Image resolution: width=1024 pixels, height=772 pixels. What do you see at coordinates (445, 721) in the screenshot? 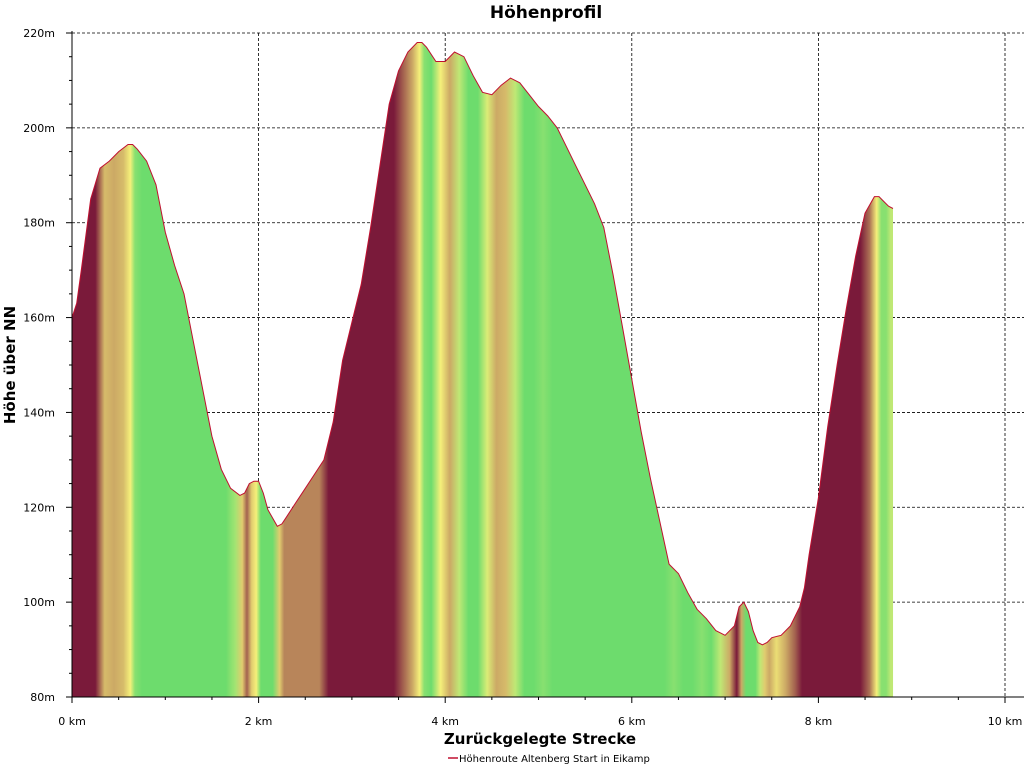
I see `x-tick-label: 4 km` at bounding box center [445, 721].